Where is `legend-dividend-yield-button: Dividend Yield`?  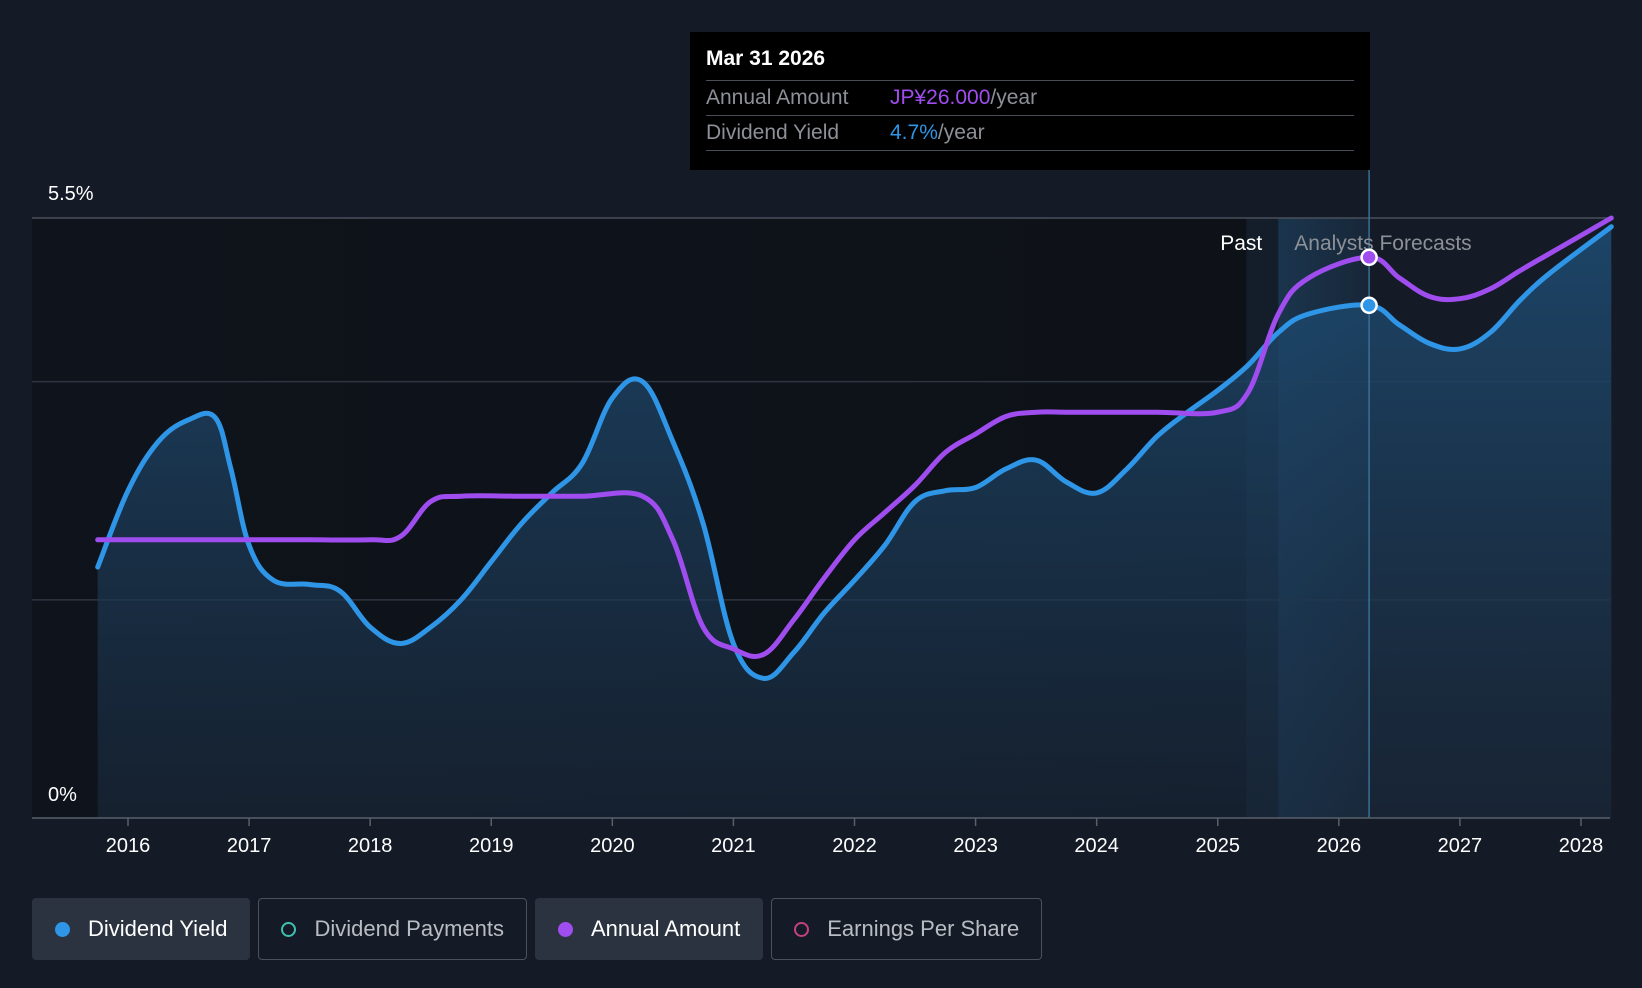 legend-dividend-yield-button: Dividend Yield is located at coordinates (141, 929).